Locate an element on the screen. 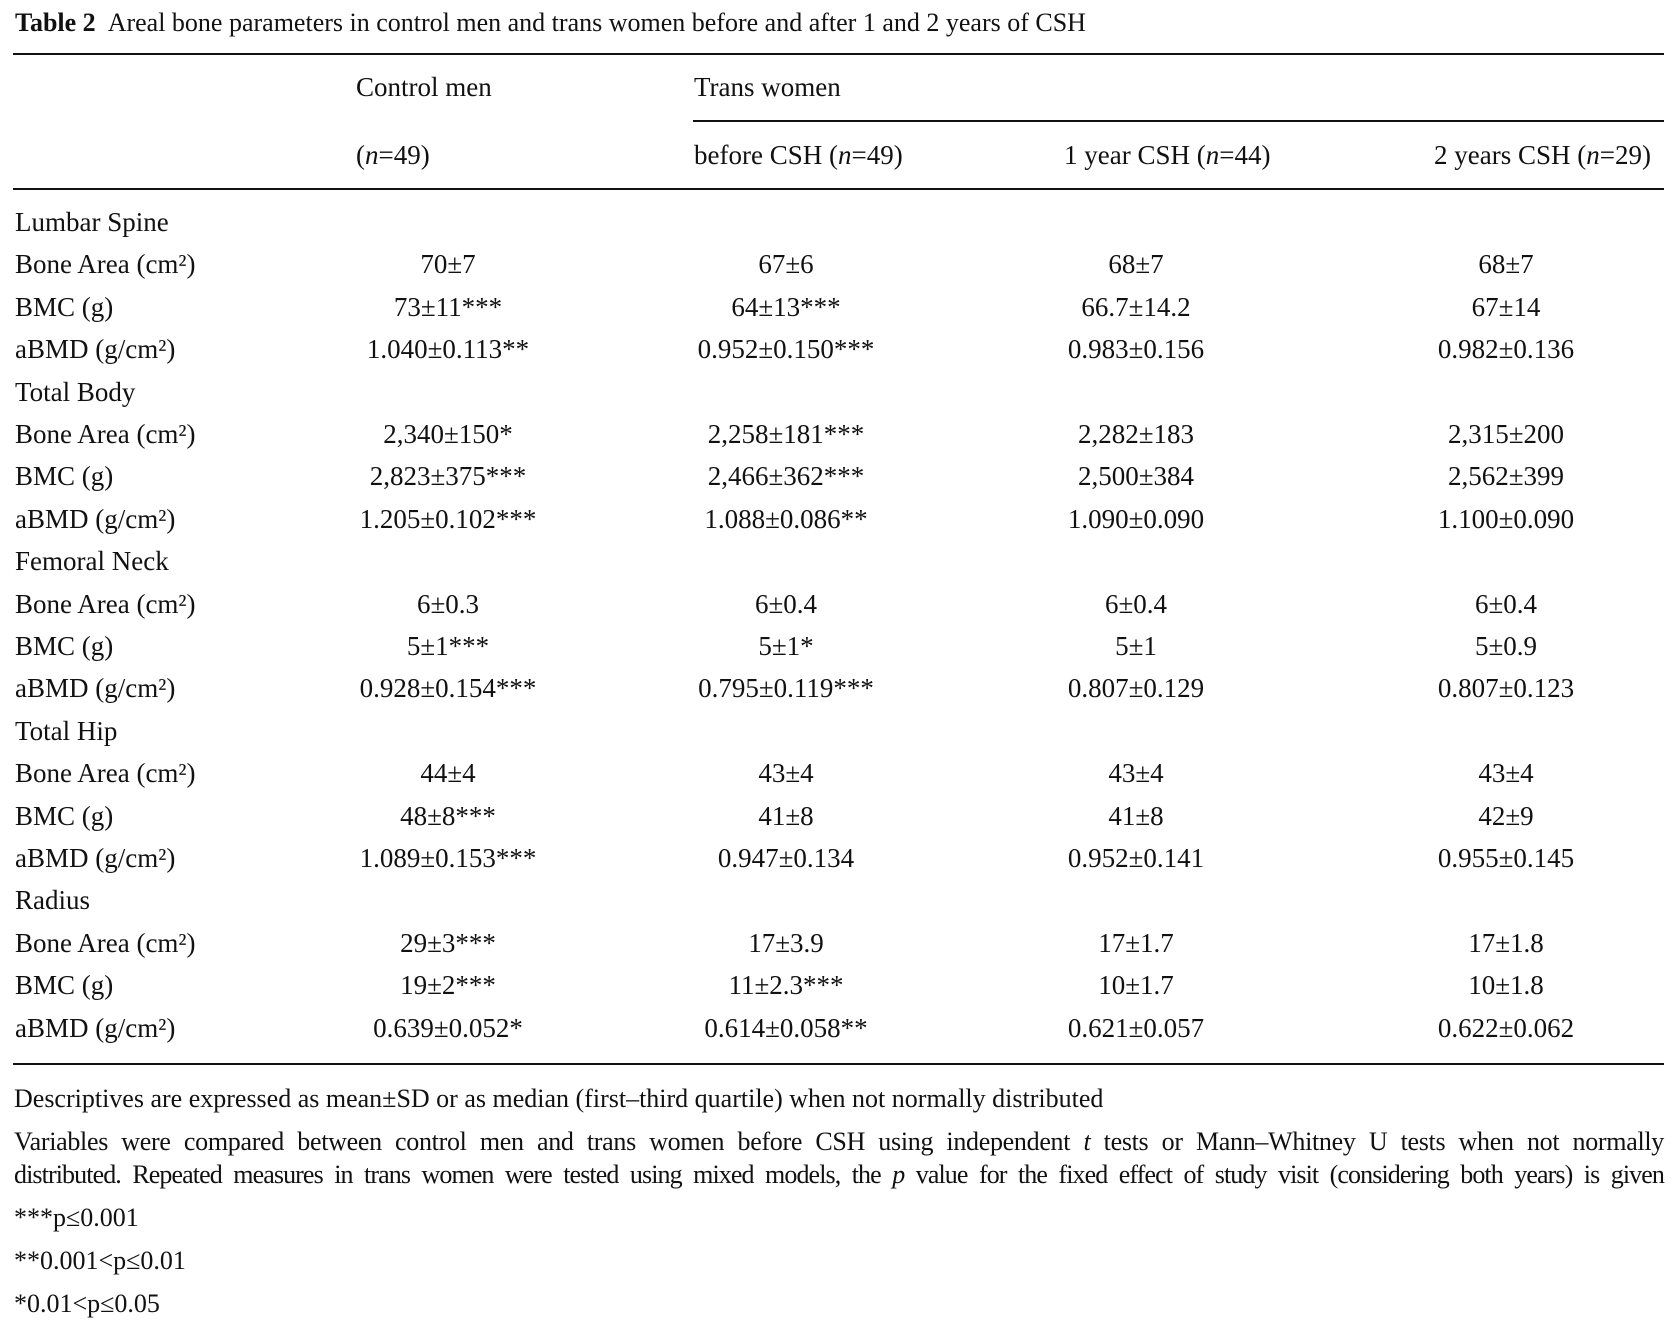 This screenshot has height=1337, width=1672. table-cell: 48±8*** is located at coordinates (448, 815).